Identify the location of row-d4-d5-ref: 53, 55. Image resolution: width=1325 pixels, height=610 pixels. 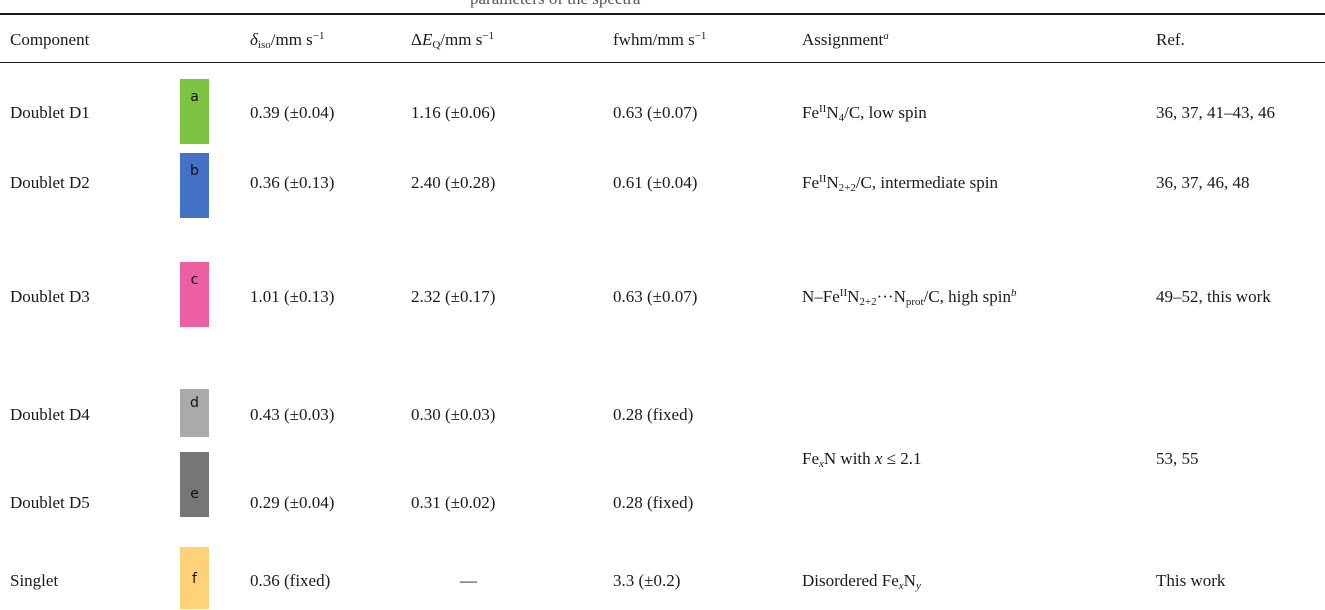
(1177, 458).